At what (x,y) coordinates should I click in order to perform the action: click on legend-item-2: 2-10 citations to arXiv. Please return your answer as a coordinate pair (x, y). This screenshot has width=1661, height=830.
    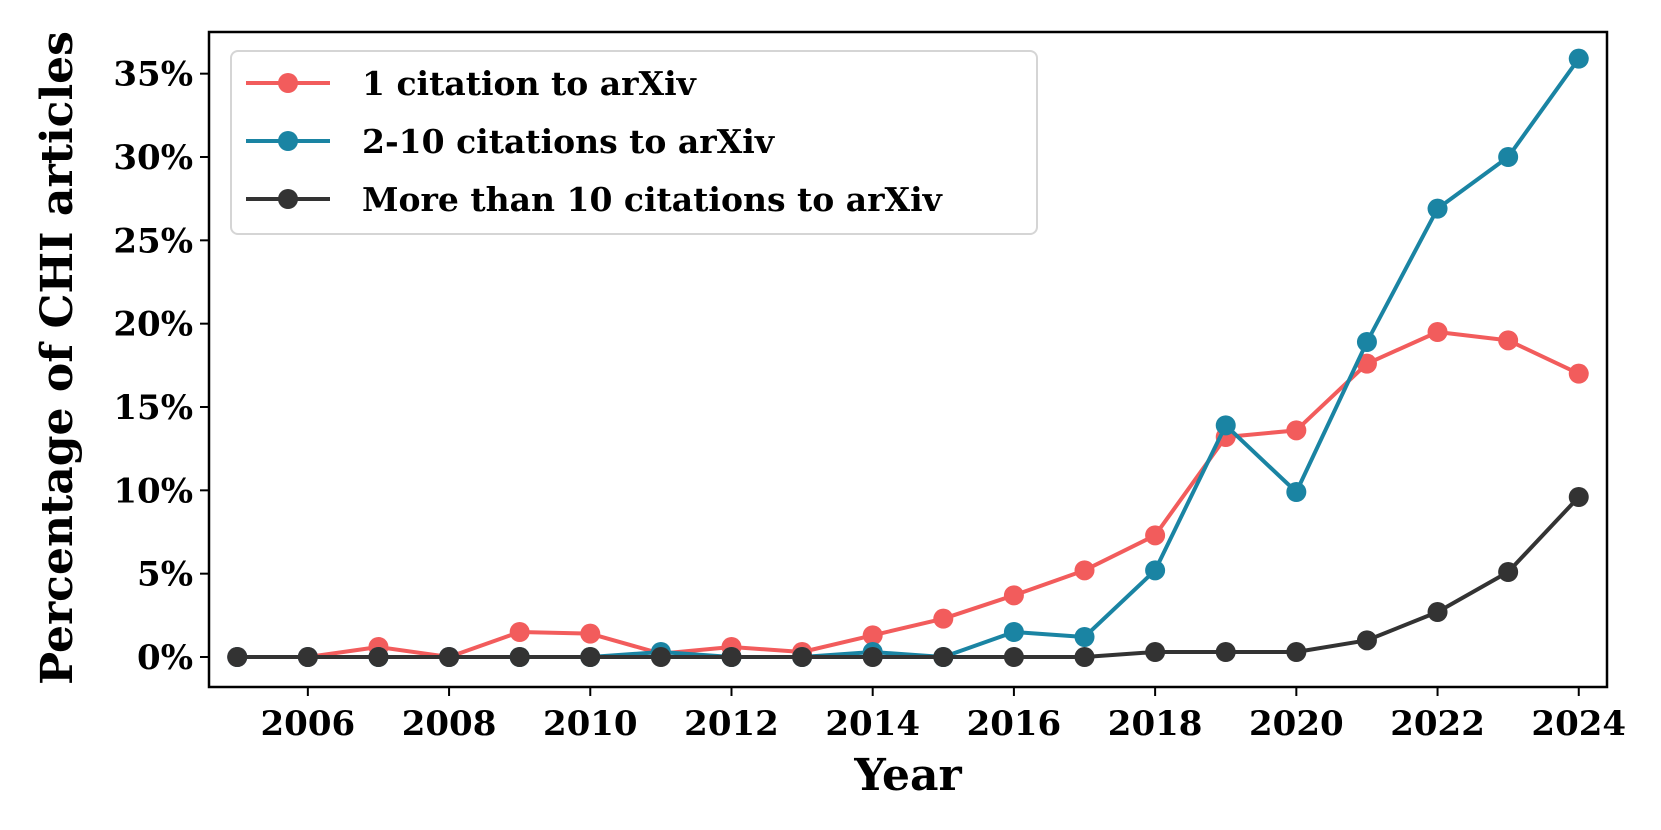
    Looking at the image, I should click on (510, 141).